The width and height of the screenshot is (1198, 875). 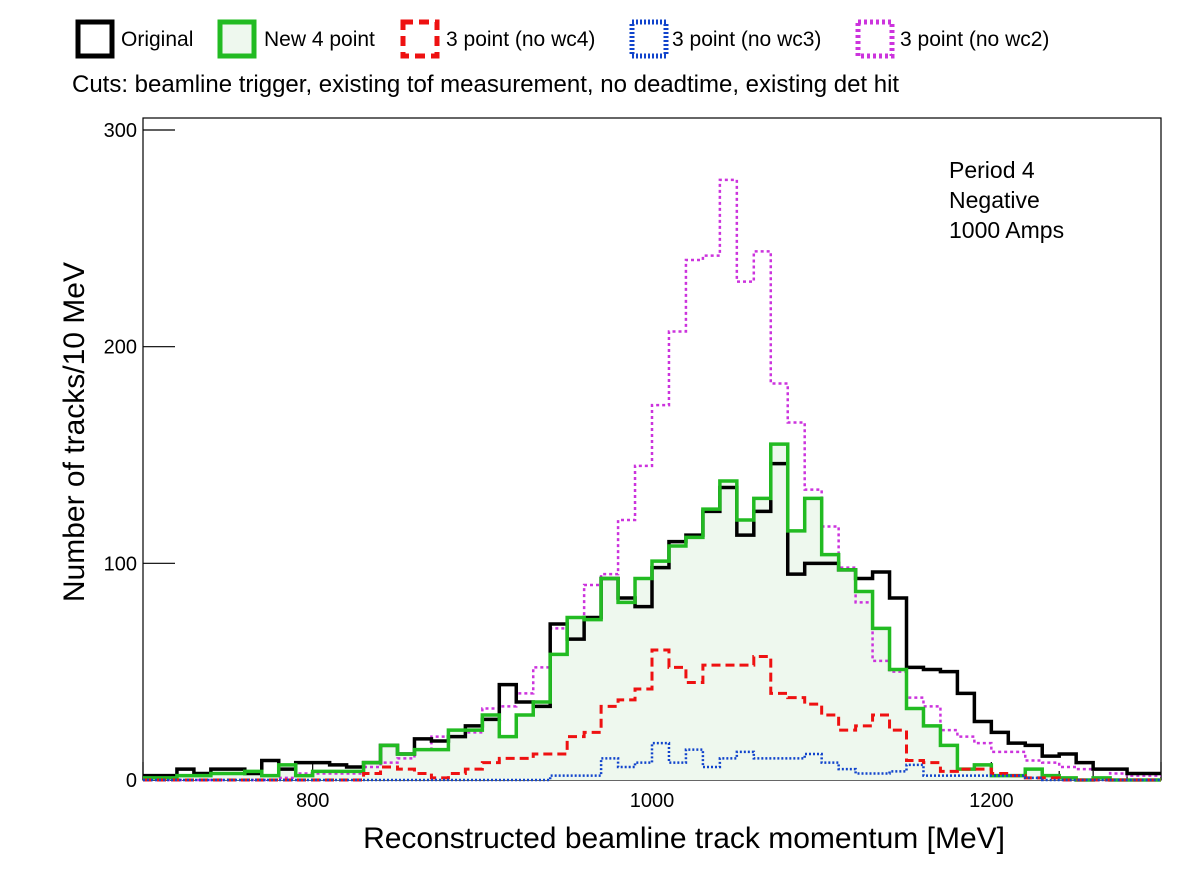 I want to click on x-tick-label: 800, so click(x=312, y=801).